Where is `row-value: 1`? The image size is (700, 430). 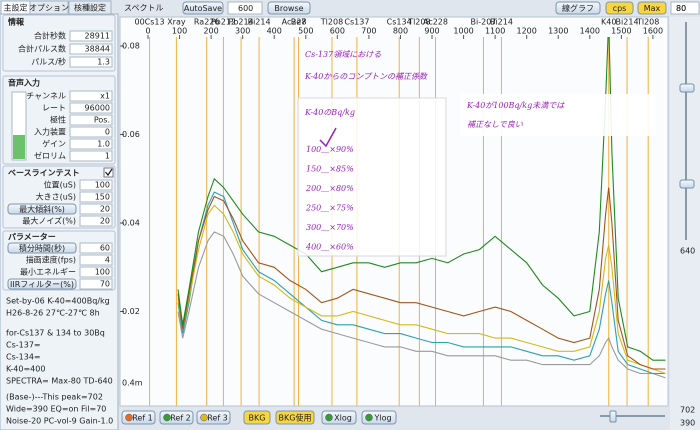
row-value: 1 is located at coordinates (107, 156).